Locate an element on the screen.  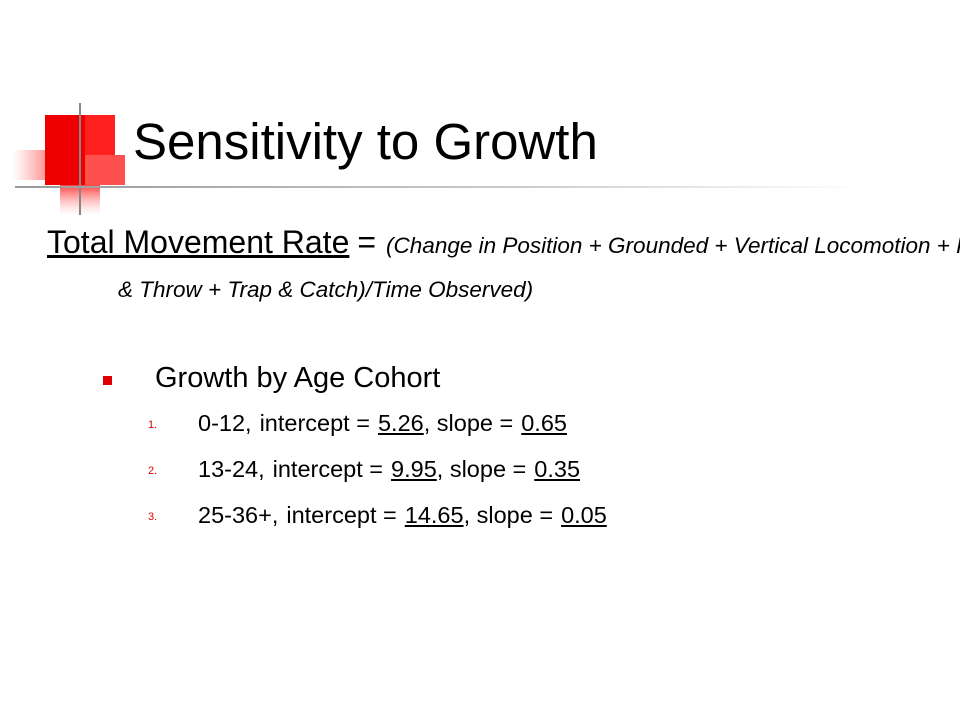
decoration is located at coordinates (438, 159).